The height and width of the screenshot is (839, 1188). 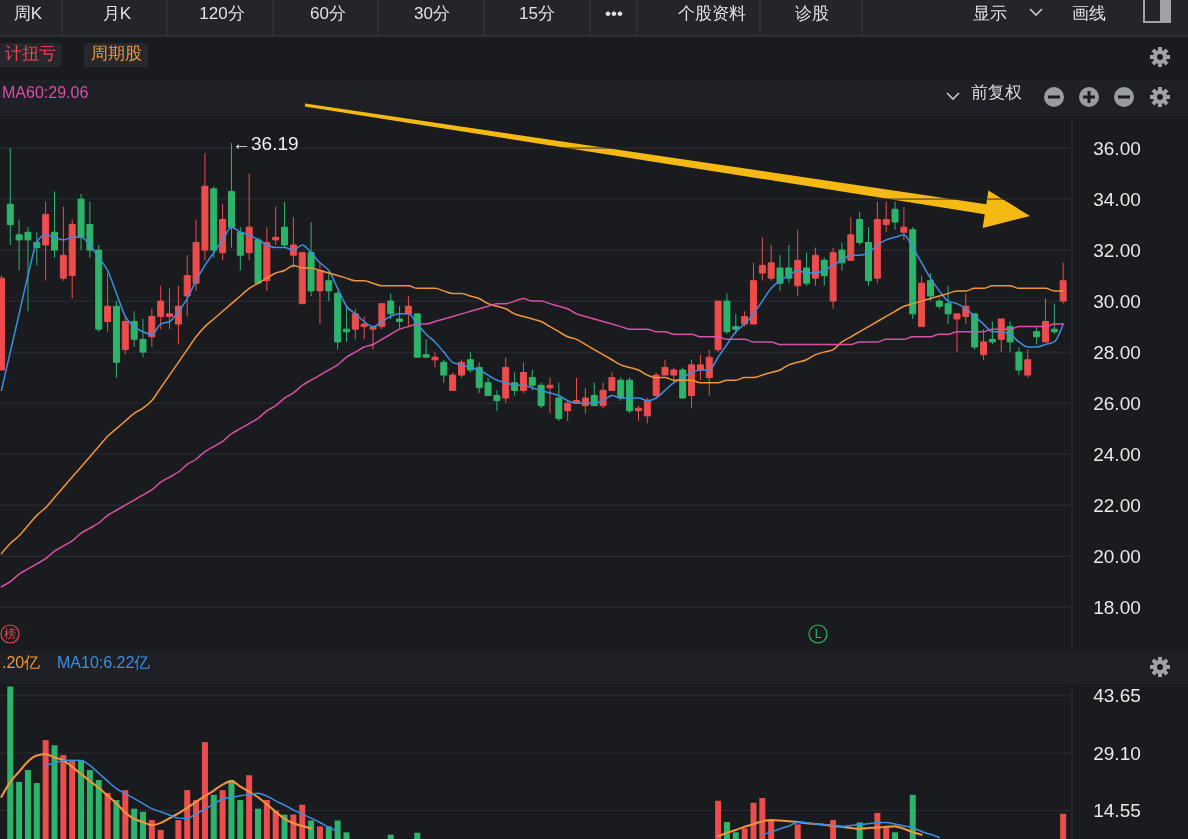 What do you see at coordinates (222, 13) in the screenshot?
I see `text: 120分` at bounding box center [222, 13].